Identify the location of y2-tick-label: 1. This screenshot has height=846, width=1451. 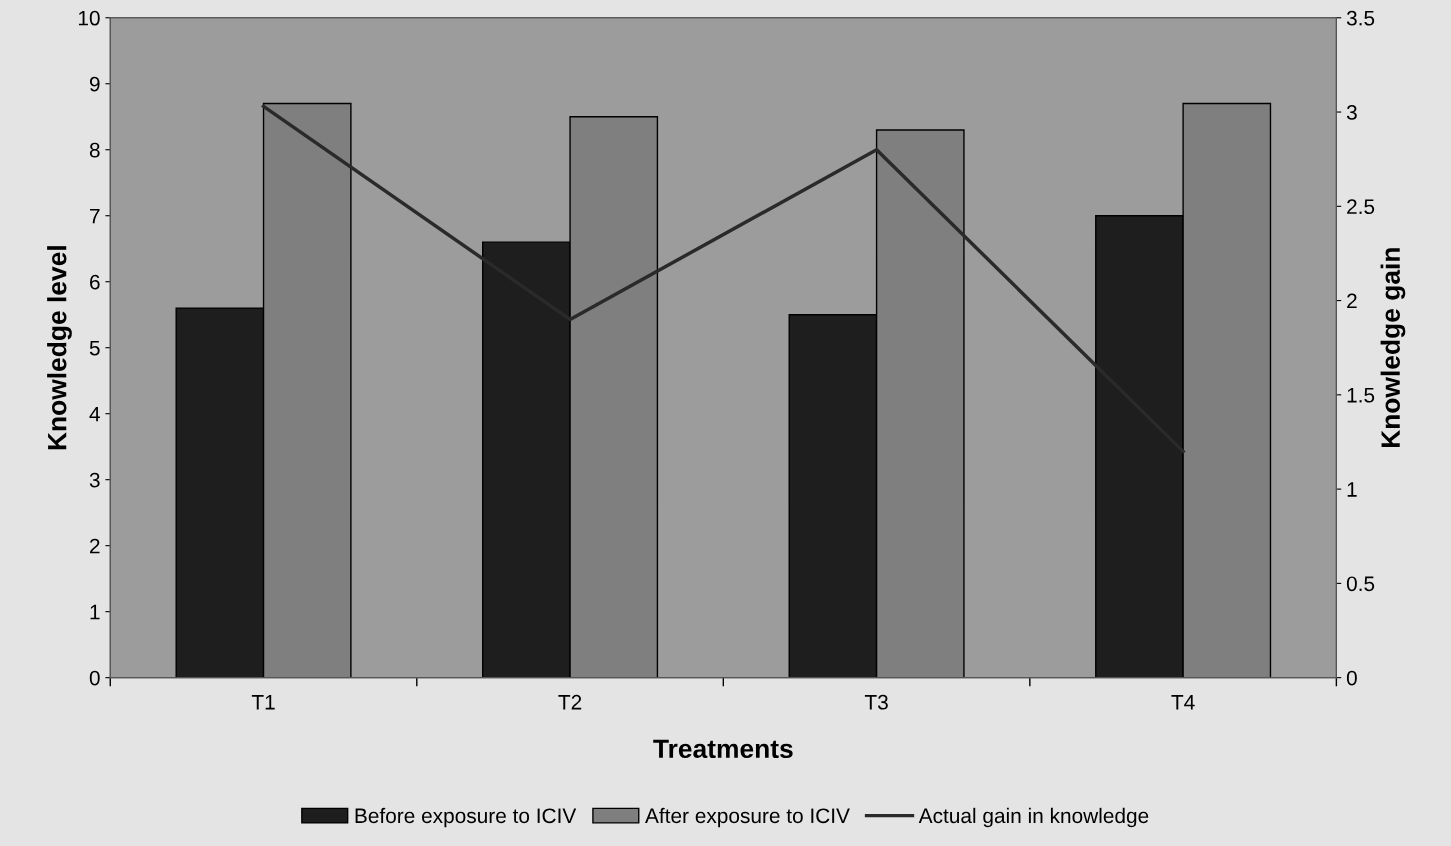
(1352, 489).